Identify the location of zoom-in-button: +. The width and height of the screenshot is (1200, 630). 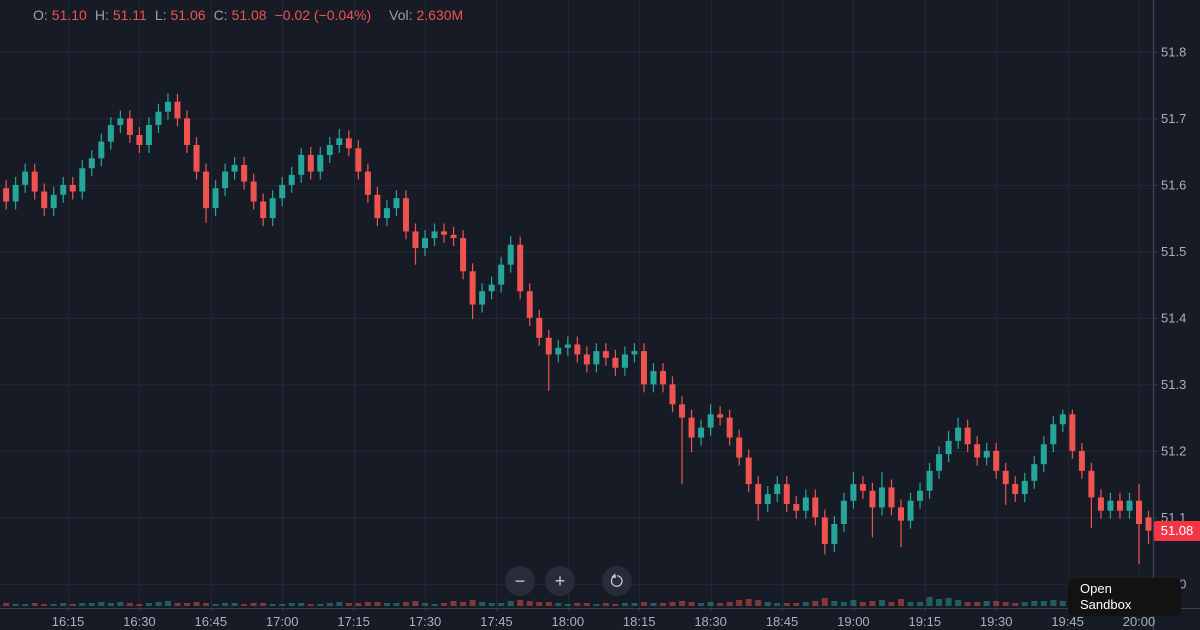
(560, 581).